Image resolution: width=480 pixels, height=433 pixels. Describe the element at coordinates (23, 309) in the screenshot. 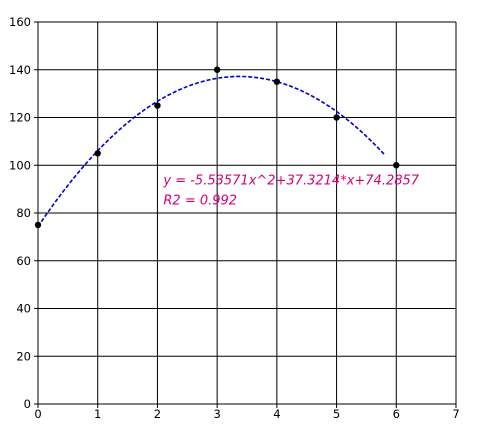

I see `y-tick-label: 40` at that location.